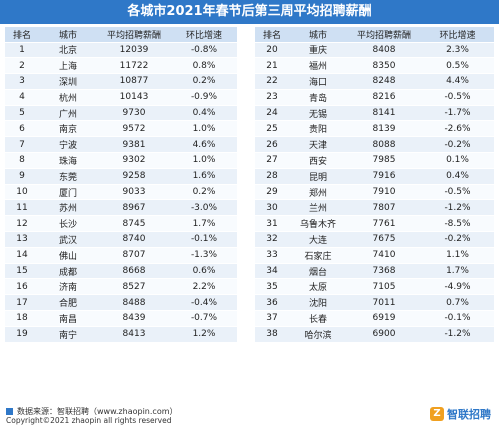 The width and height of the screenshot is (499, 427). Describe the element at coordinates (22, 192) in the screenshot. I see `cell-rank-left: 10` at that location.